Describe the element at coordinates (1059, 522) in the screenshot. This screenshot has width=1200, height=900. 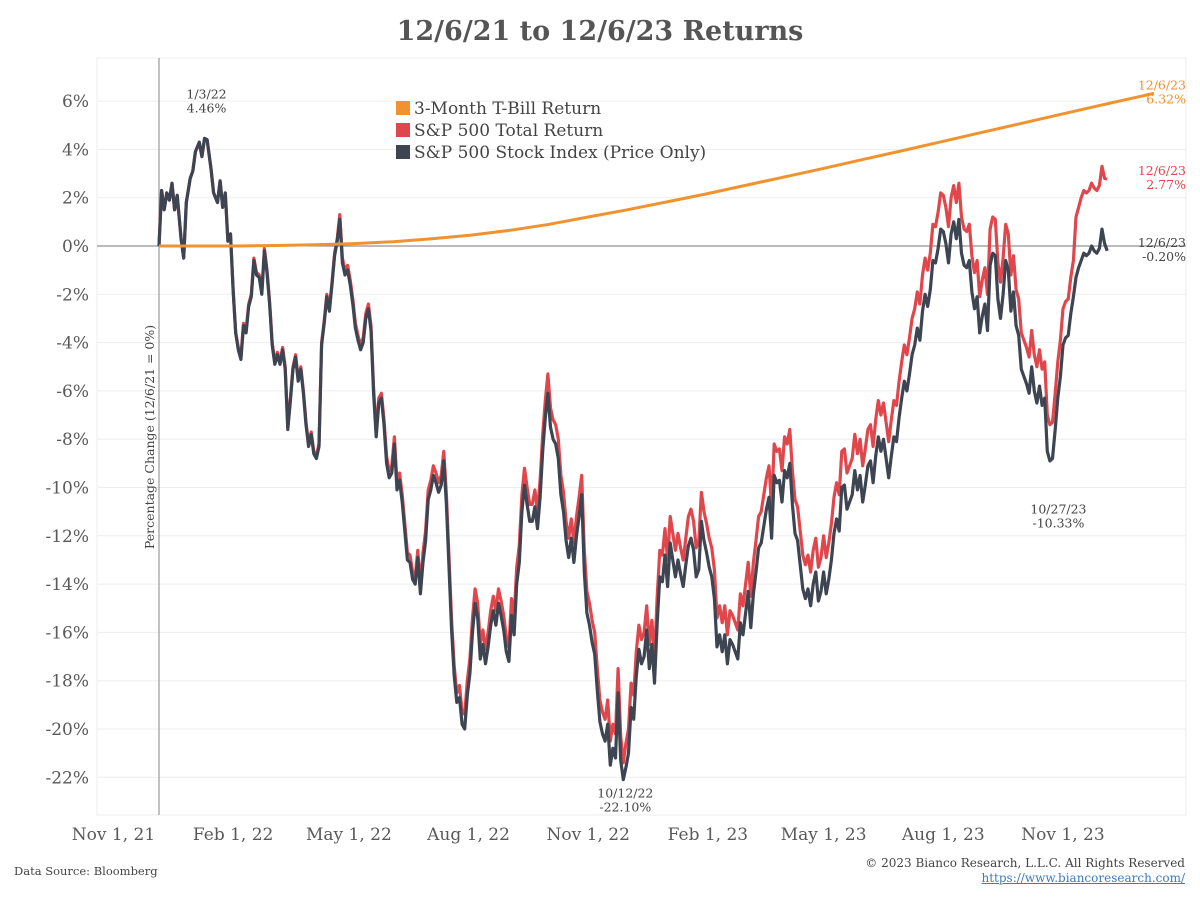
I see `ann-oct-27-23-value: -10.33%` at that location.